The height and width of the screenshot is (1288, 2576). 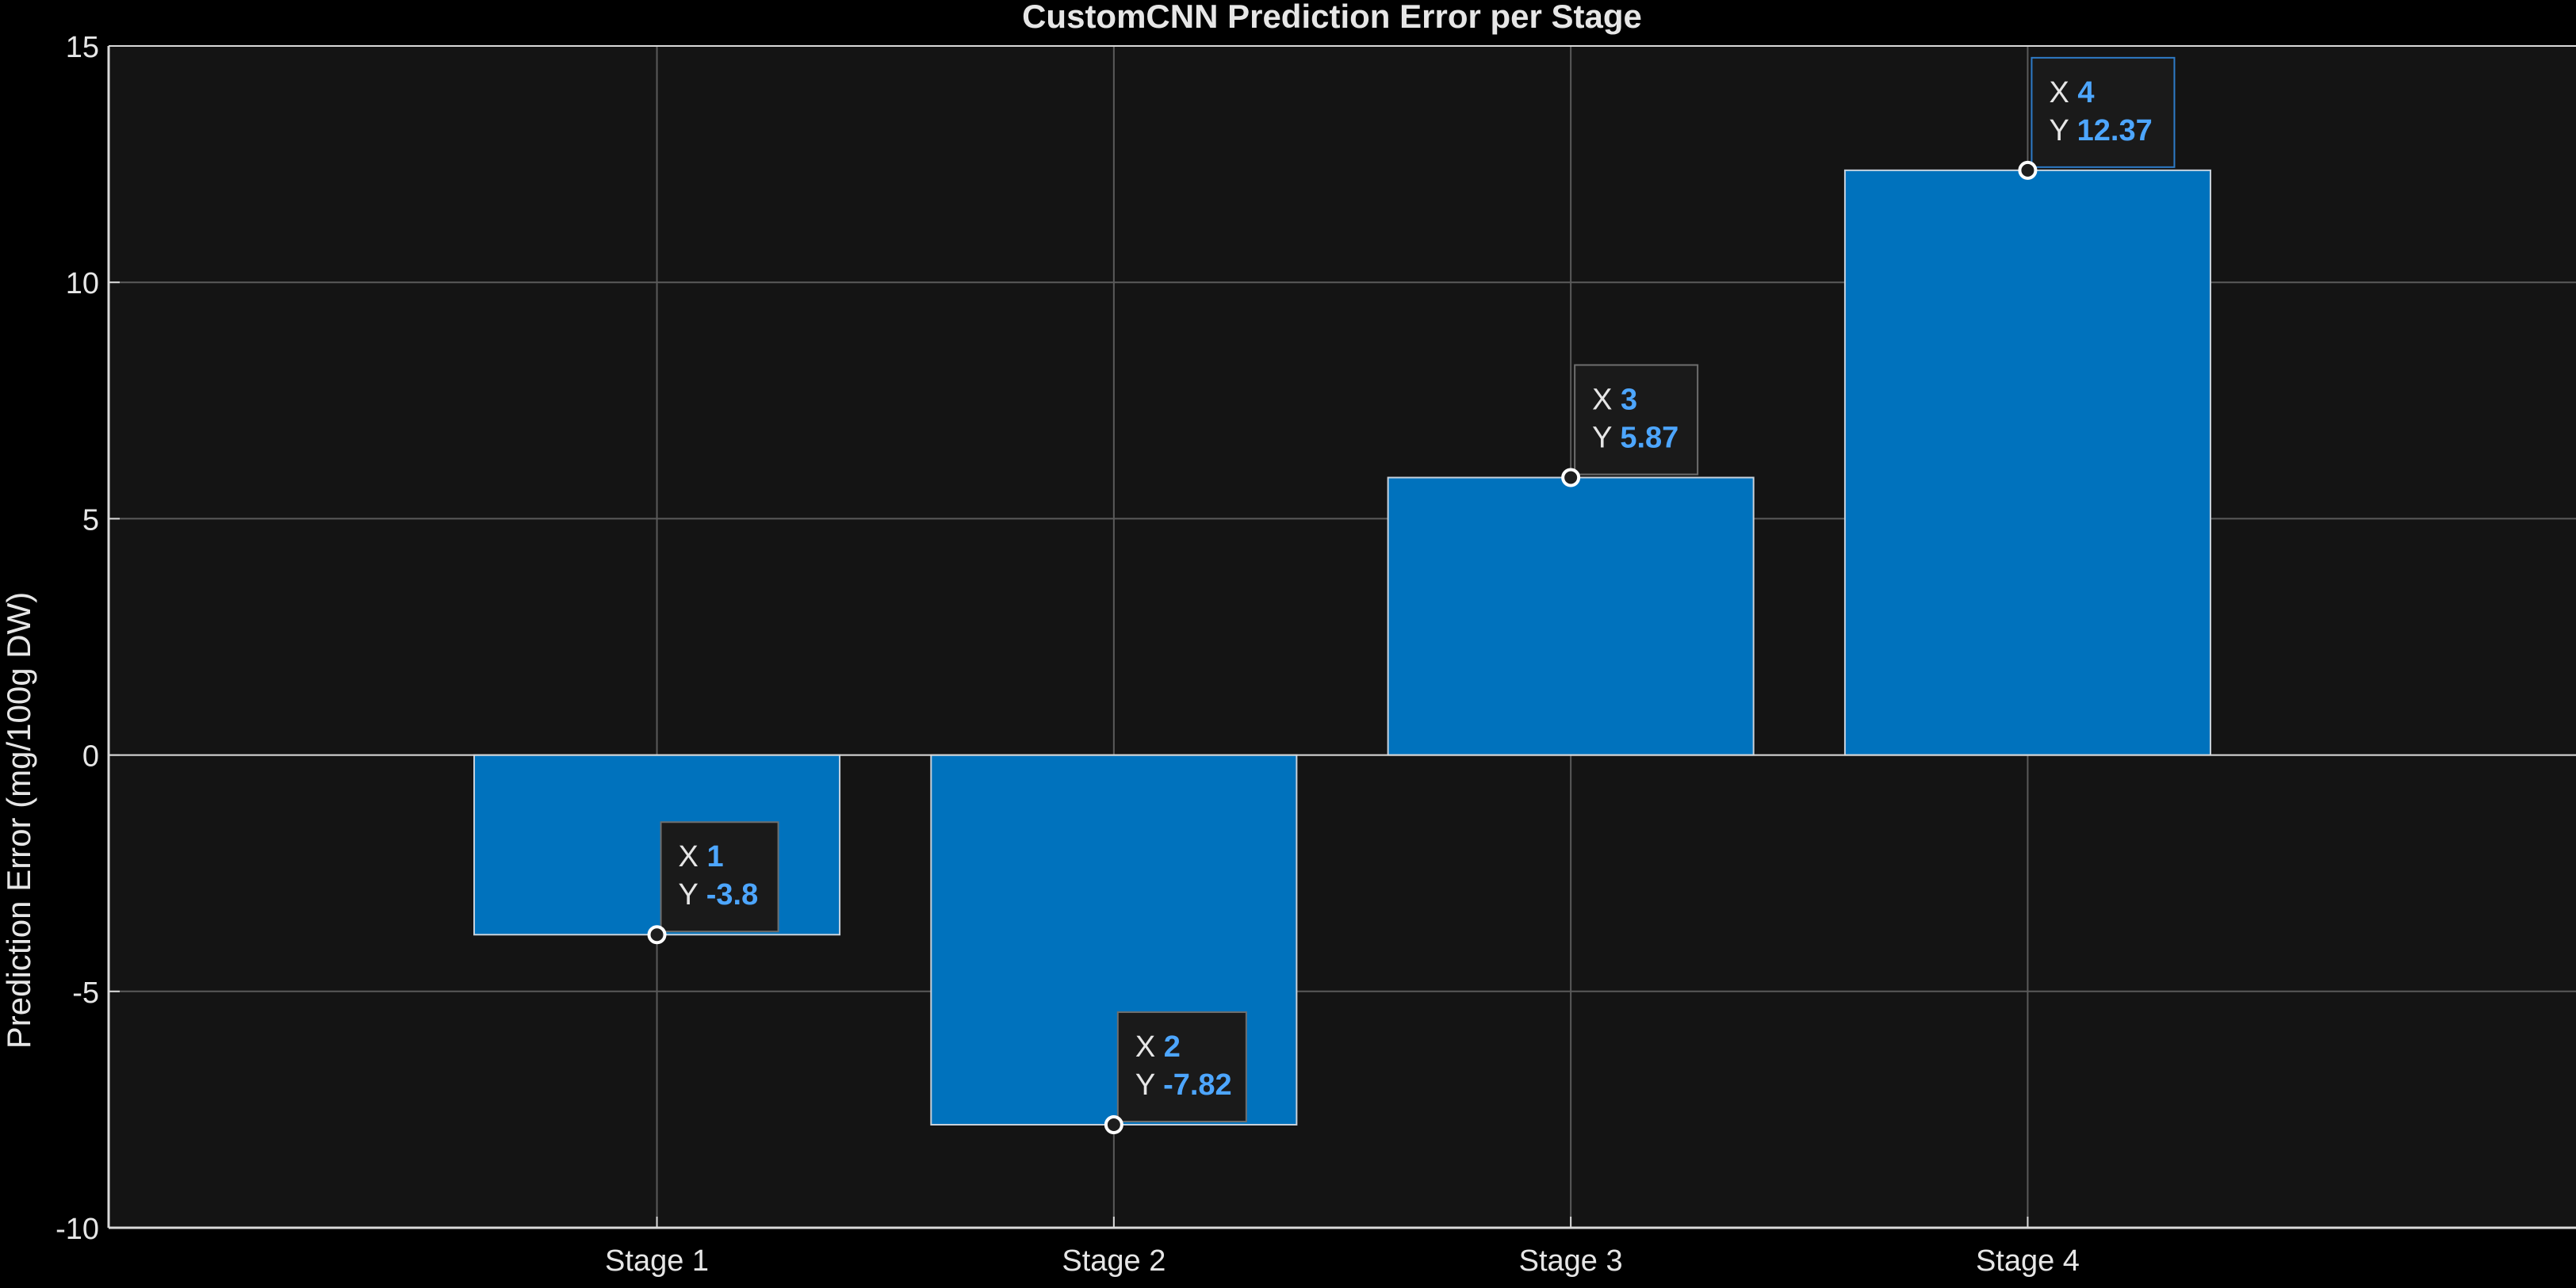 I want to click on datatip-y-row: Y 12.37, so click(x=2100, y=130).